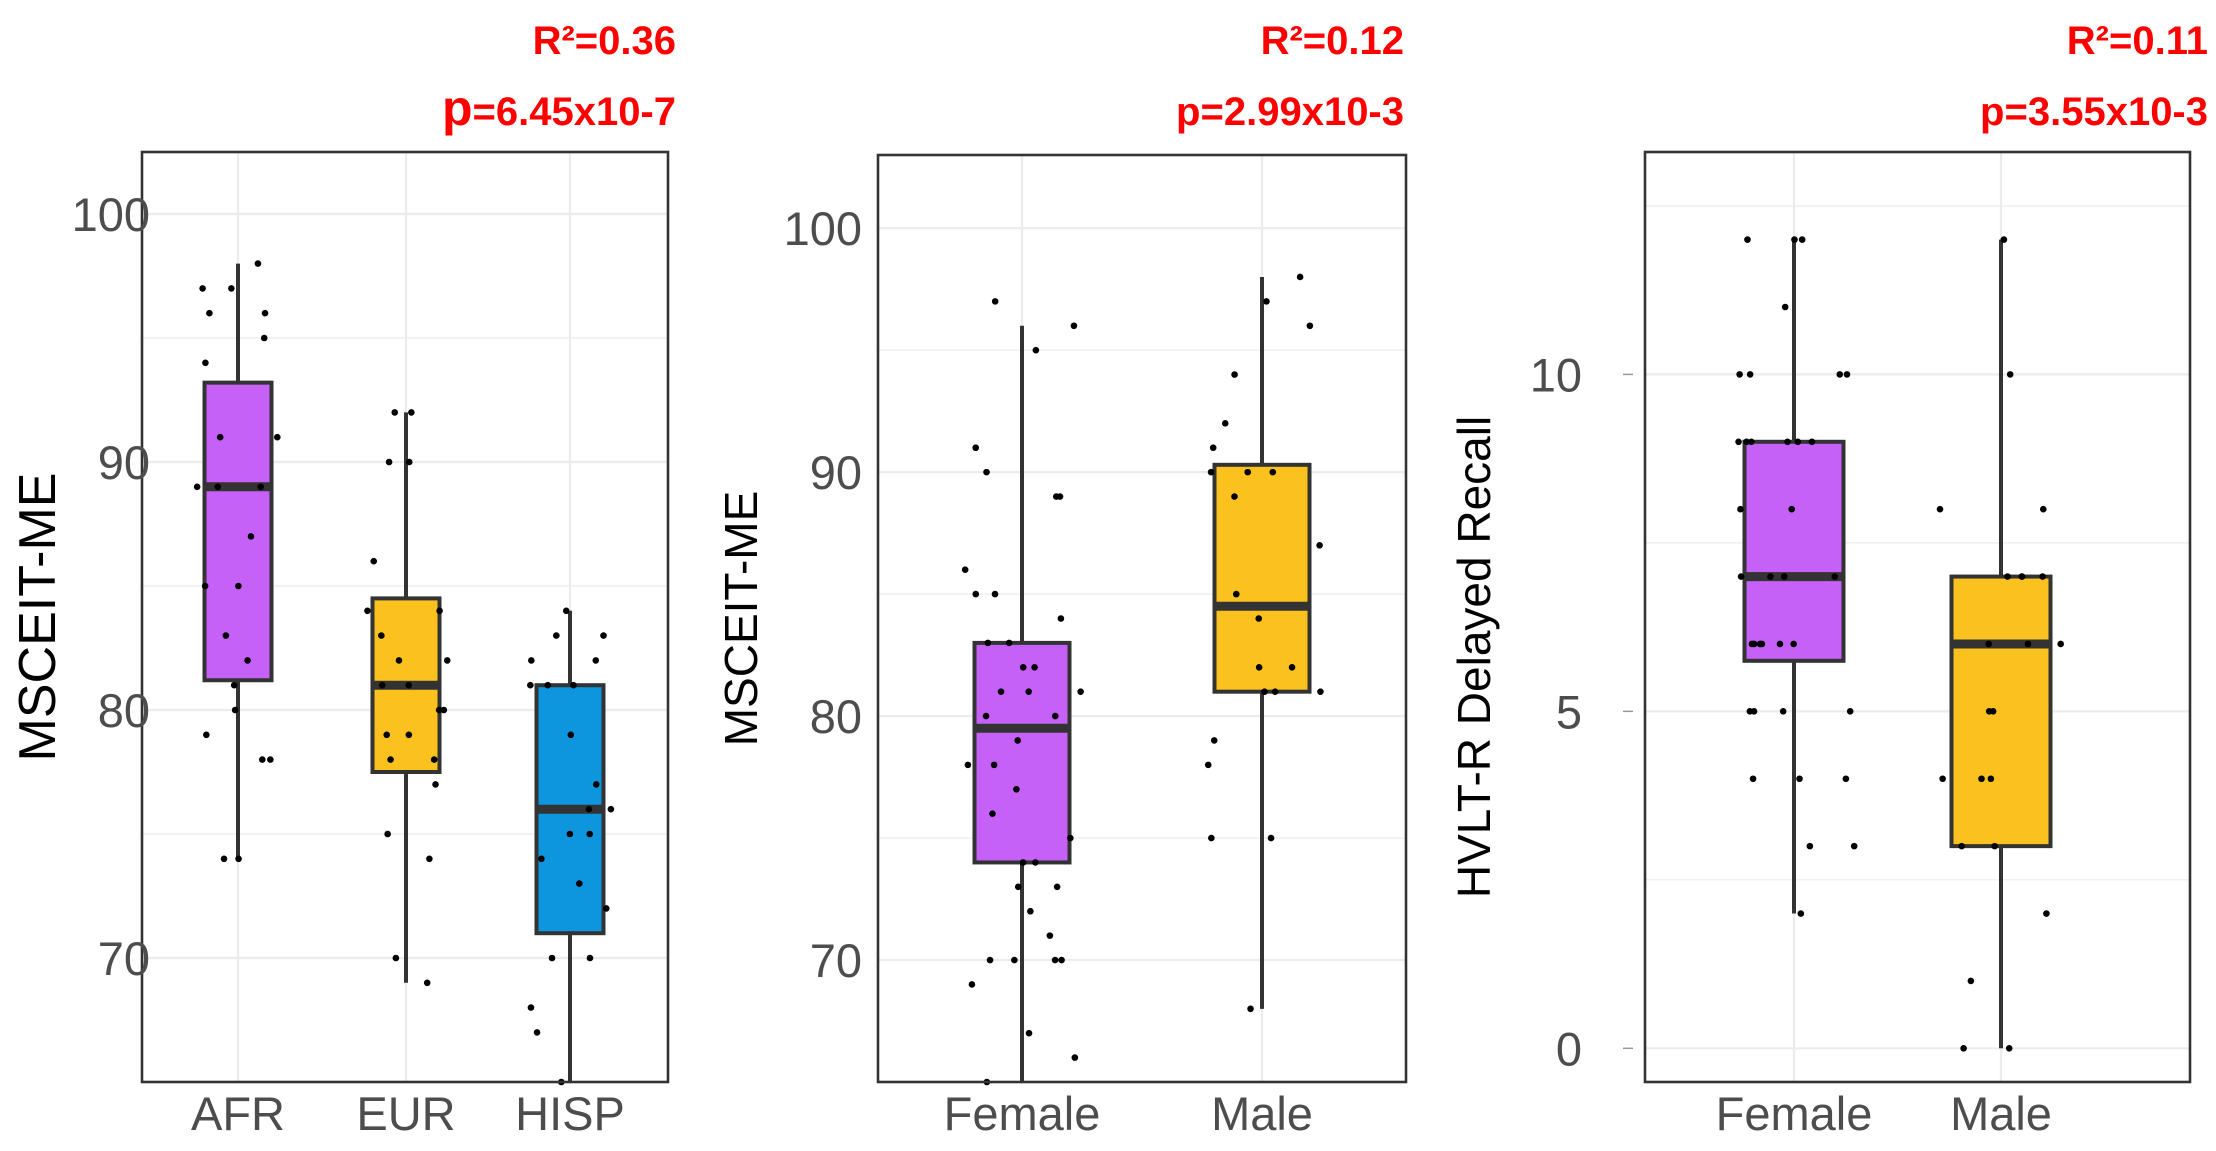 Image resolution: width=2216 pixels, height=1151 pixels. Describe the element at coordinates (1262, 1113) in the screenshot. I see `x-tick-label: Male` at that location.